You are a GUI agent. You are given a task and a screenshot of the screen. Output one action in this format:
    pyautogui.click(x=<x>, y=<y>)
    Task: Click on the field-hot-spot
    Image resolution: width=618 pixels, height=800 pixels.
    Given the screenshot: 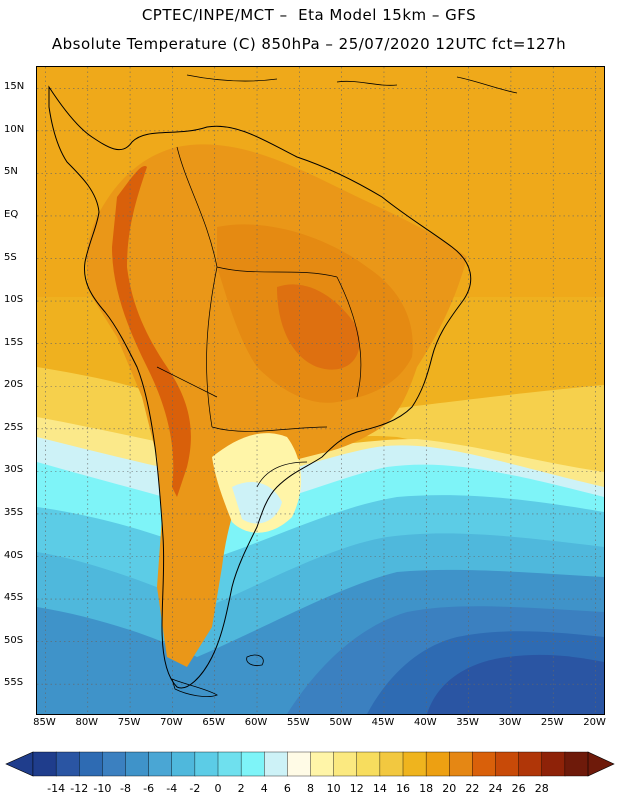 What is the action you would take?
    pyautogui.click(x=318, y=327)
    